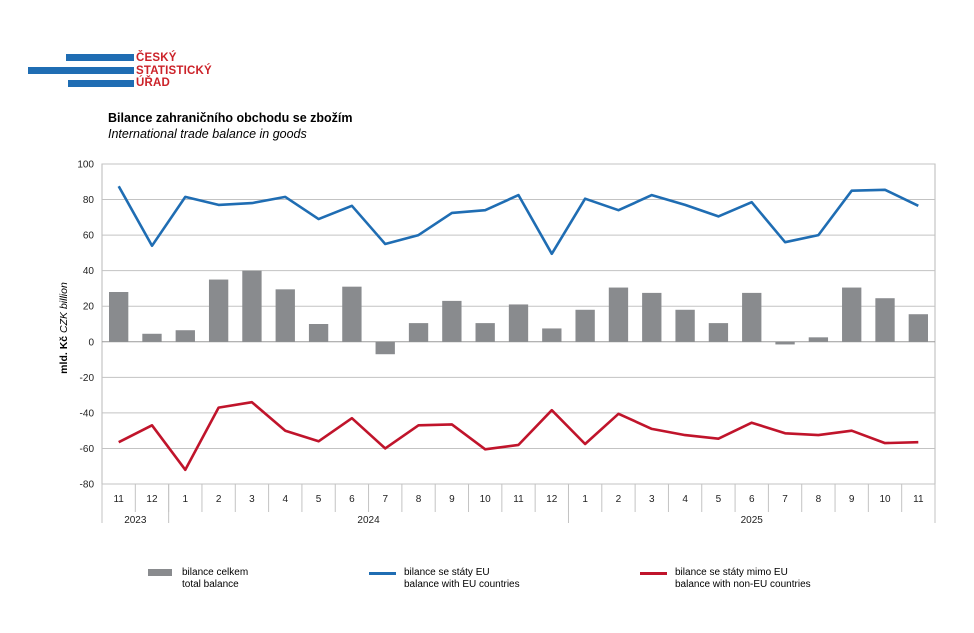 This screenshot has height=633, width=974. Describe the element at coordinates (230, 118) in the screenshot. I see `chart-title: Bilance zahraničního obchodu se zbožím` at that location.